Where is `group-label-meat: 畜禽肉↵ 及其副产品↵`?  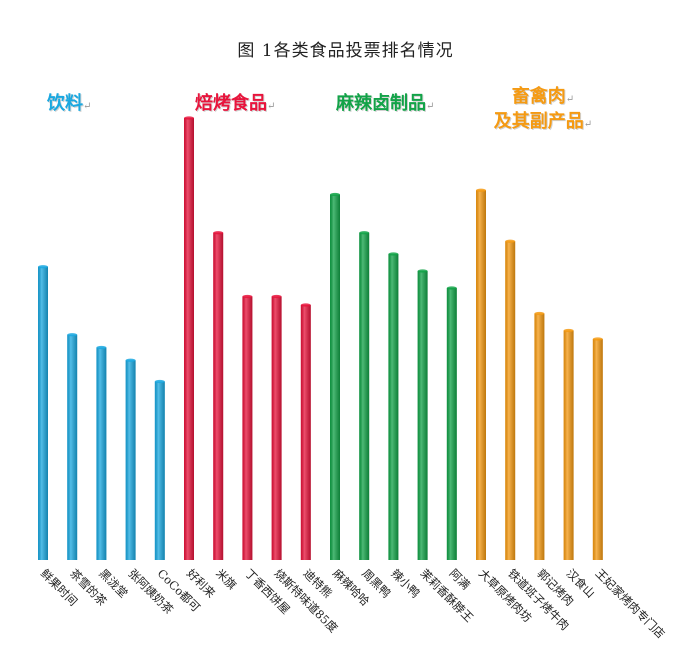
group-label-meat: 畜禽肉↵ 及其副产品↵ is located at coordinates (543, 109).